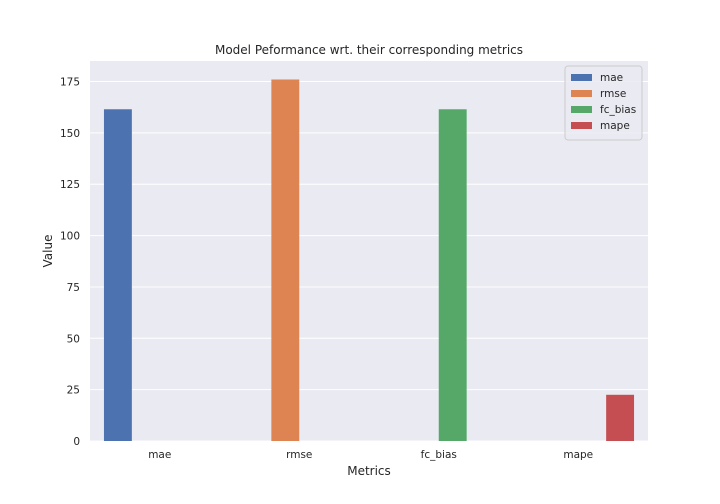  What do you see at coordinates (70, 237) in the screenshot?
I see `y-tick-label: 100` at bounding box center [70, 237].